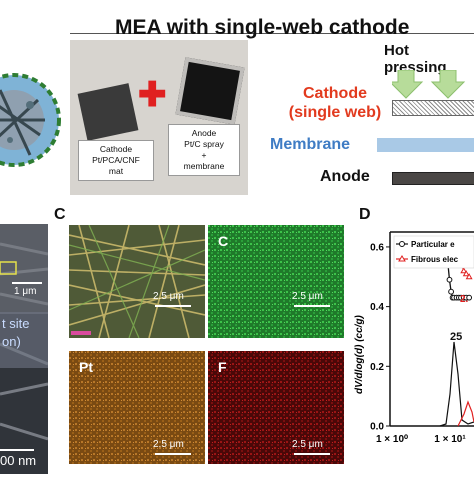  Describe the element at coordinates (359, 354) in the screenshot. I see `y-axis-label: dV/dlog(d) (cc/g)` at that location.